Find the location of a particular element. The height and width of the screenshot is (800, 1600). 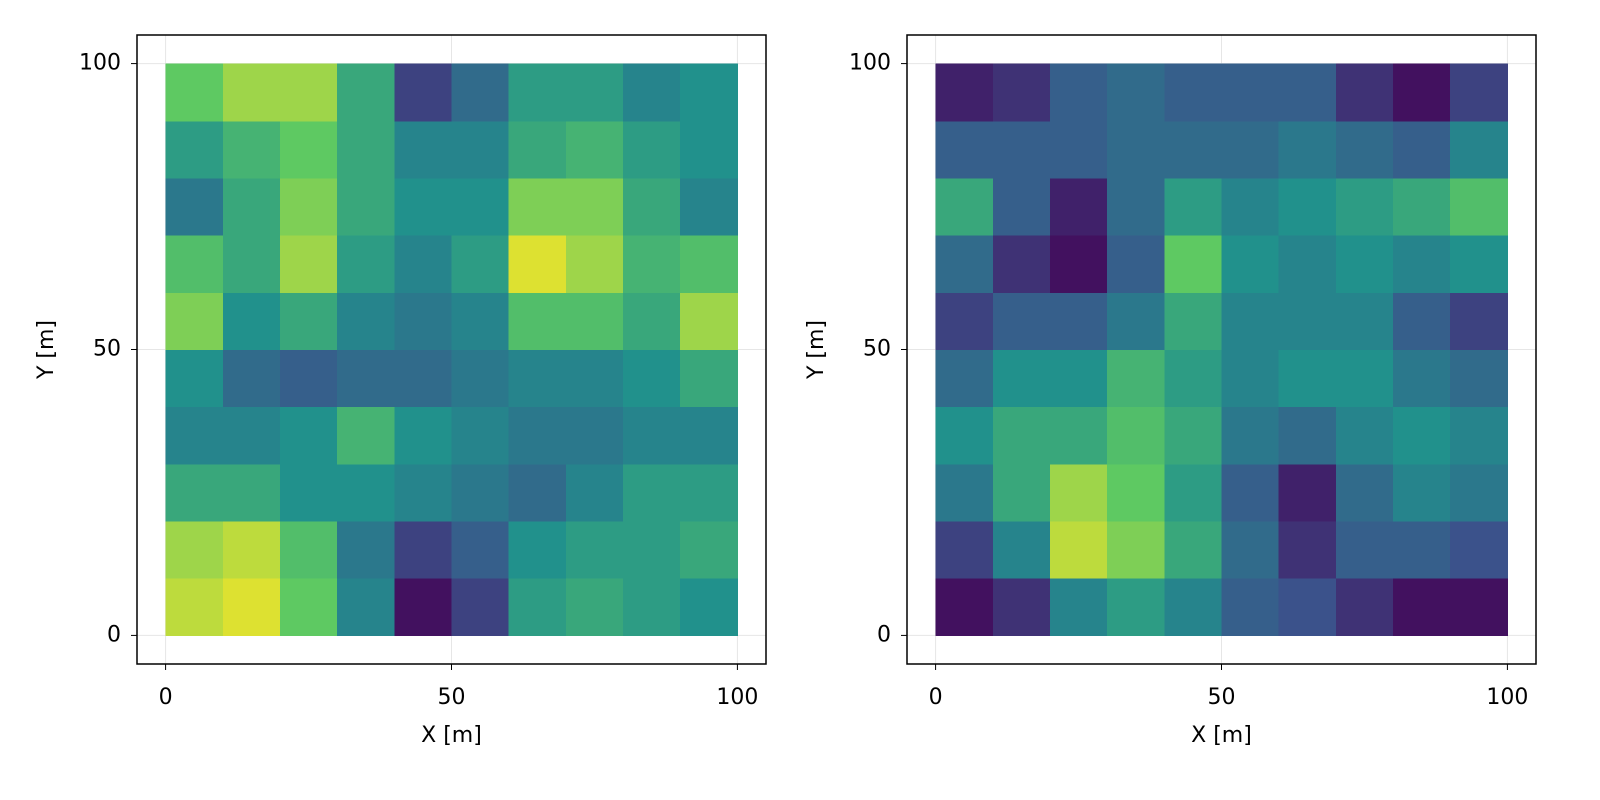

y-tick-label: 50 is located at coordinates (107, 349).